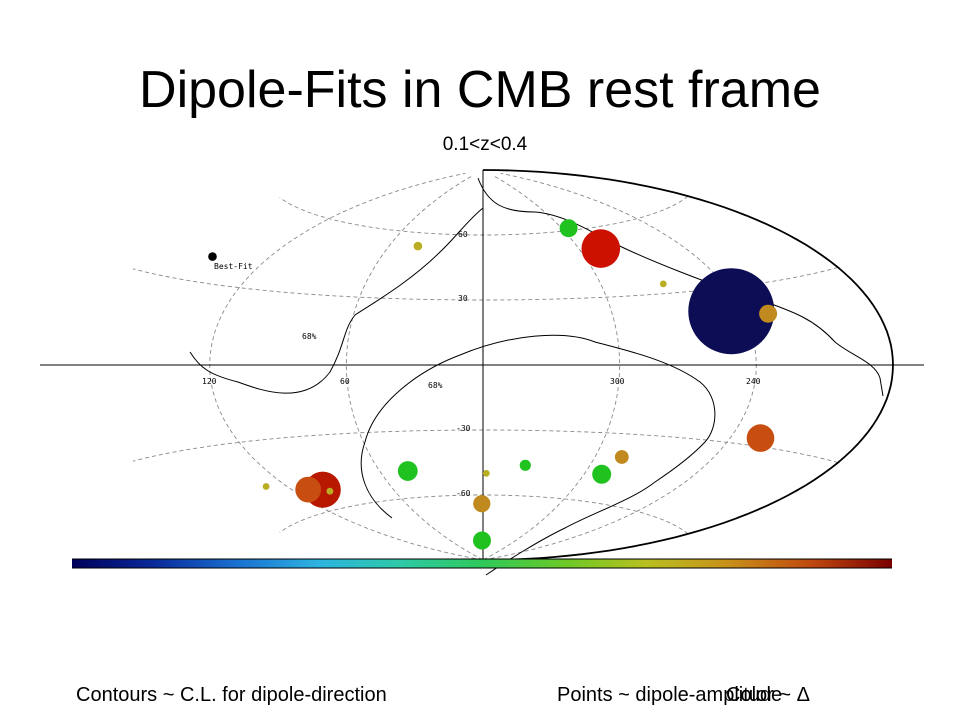 Image resolution: width=960 pixels, height=720 pixels. Describe the element at coordinates (463, 493) in the screenshot. I see `lat-tick-label: -60` at that location.